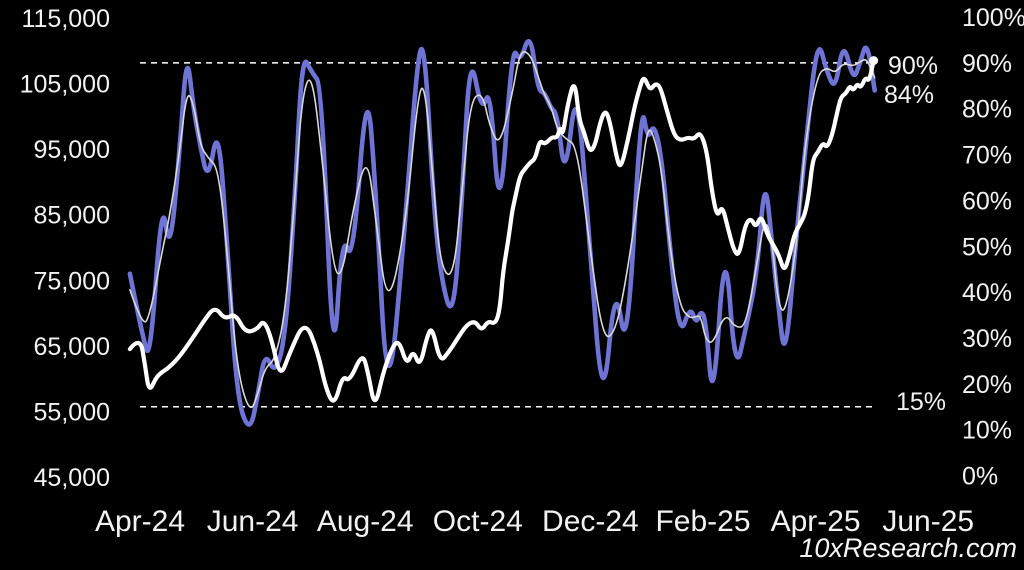  What do you see at coordinates (253, 521) in the screenshot?
I see `x-axis-tick: Jun-24` at bounding box center [253, 521].